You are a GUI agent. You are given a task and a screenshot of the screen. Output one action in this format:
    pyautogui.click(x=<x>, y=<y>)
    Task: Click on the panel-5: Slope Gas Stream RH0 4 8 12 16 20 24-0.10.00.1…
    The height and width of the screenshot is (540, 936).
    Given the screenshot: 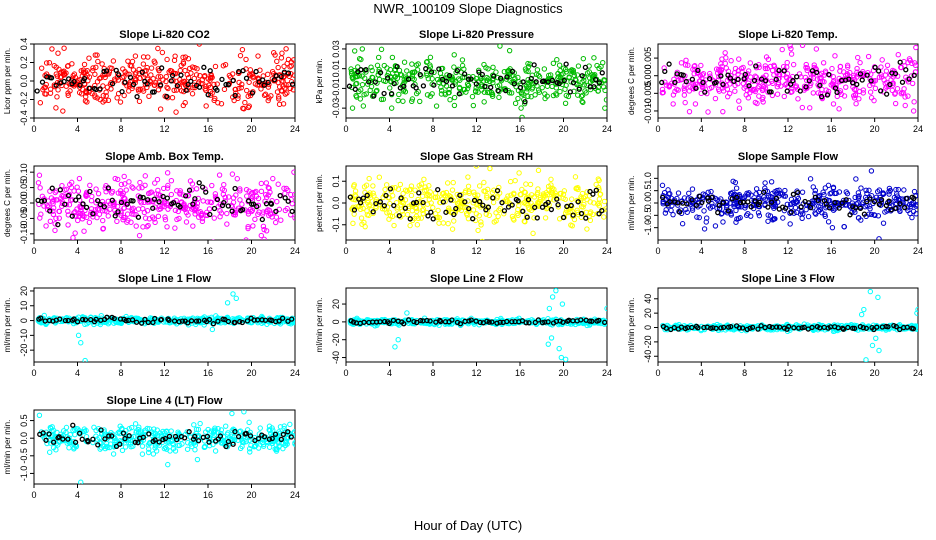 What is the action you would take?
    pyautogui.click(x=463, y=203)
    